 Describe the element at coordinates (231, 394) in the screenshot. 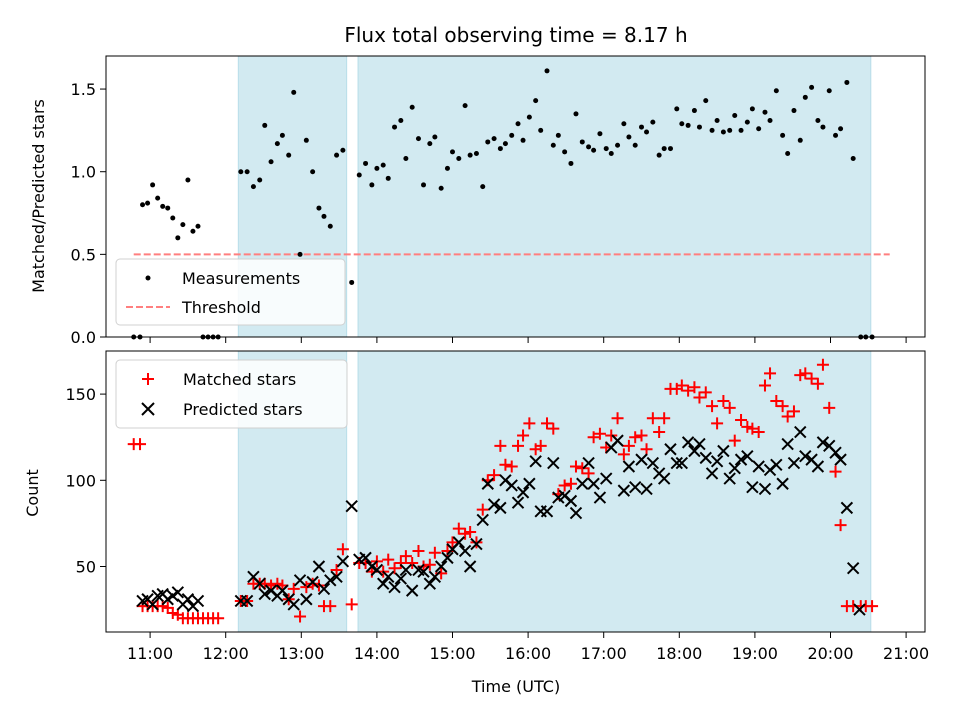

I see `legend-box` at that location.